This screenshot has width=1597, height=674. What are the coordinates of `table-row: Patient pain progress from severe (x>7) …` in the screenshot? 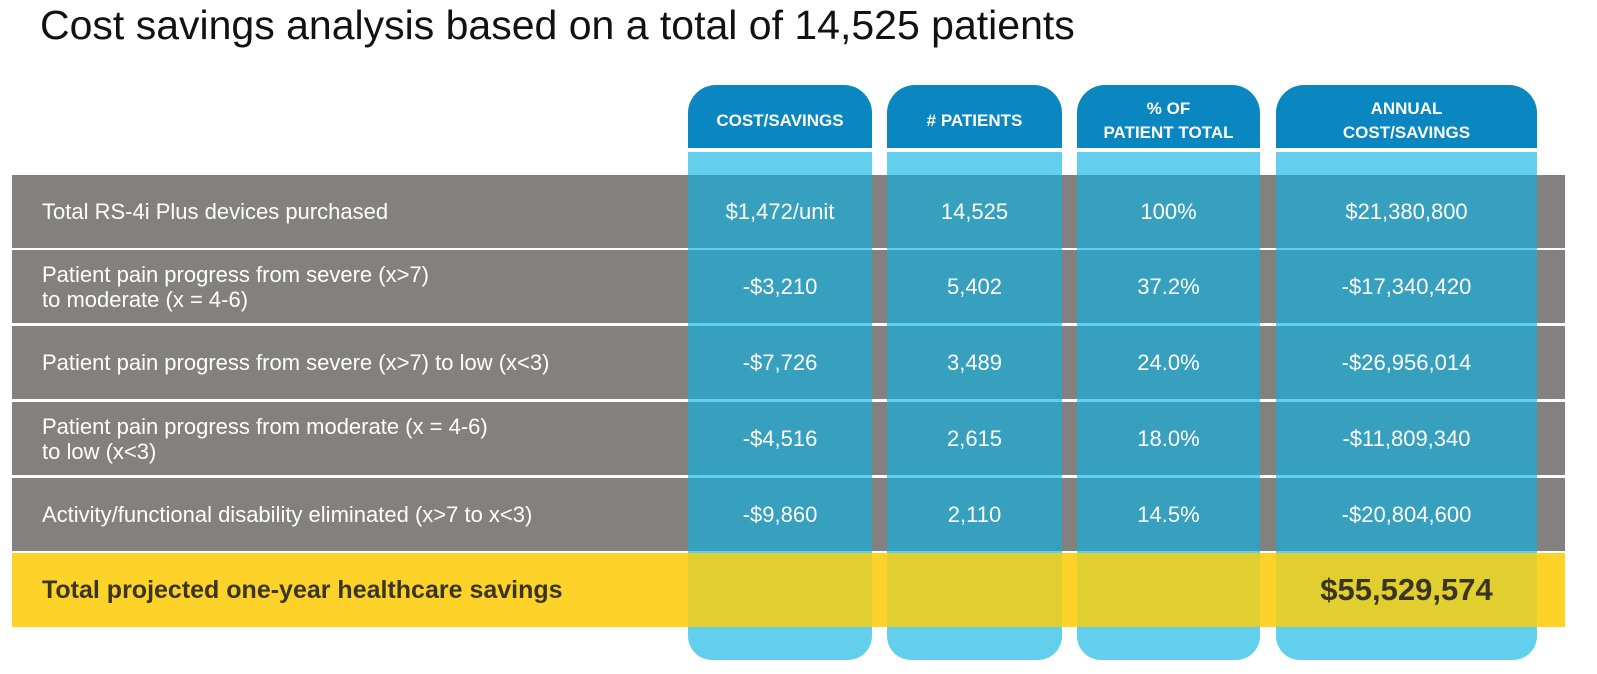 It's located at (788, 362).